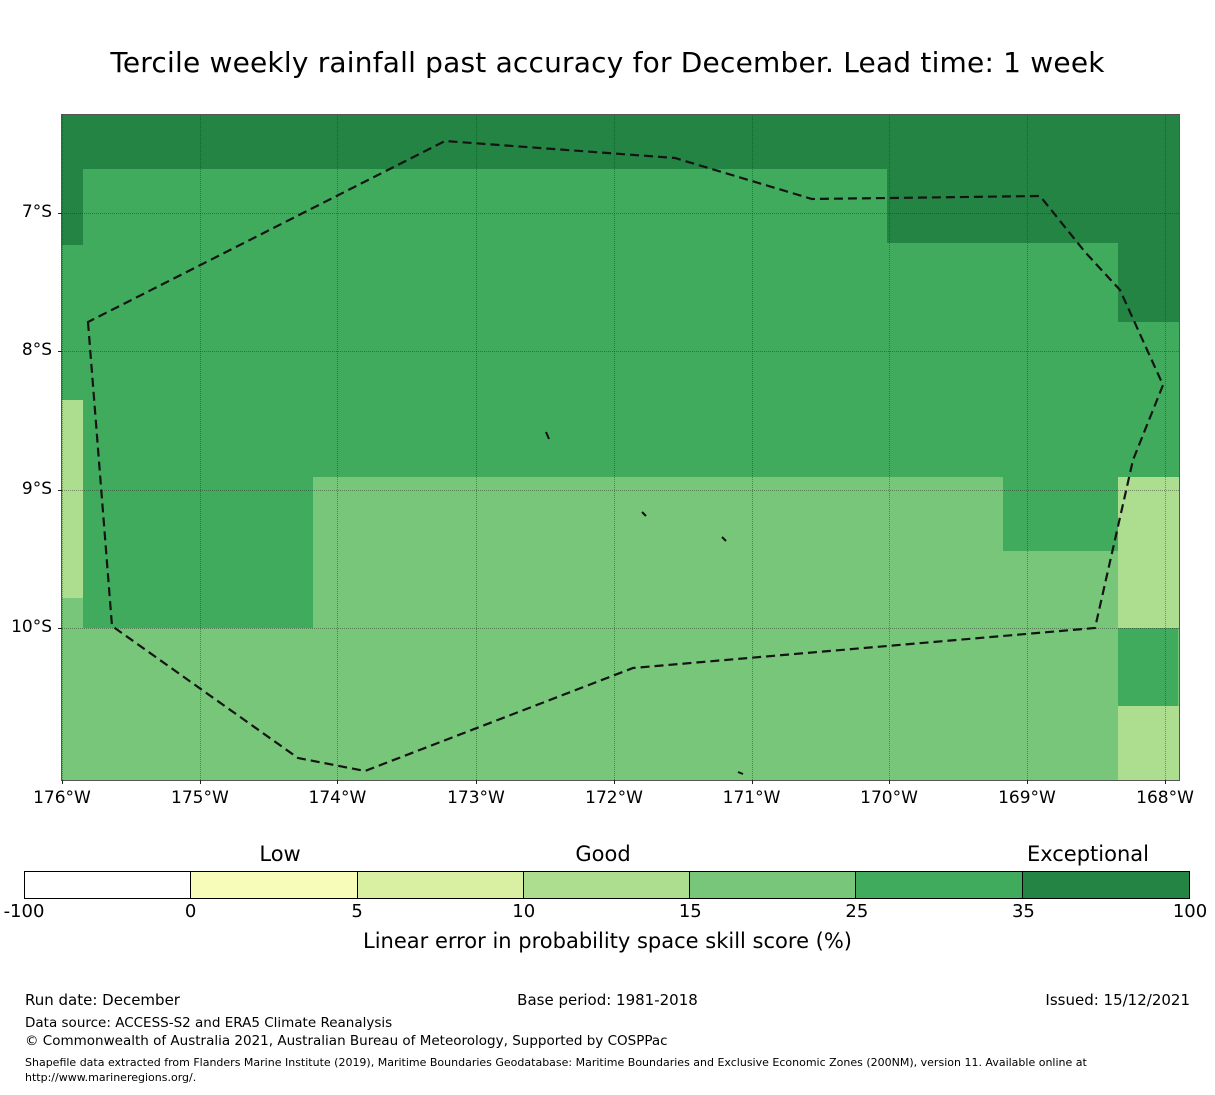  What do you see at coordinates (857, 911) in the screenshot?
I see `colorbar-tick-label: 25` at bounding box center [857, 911].